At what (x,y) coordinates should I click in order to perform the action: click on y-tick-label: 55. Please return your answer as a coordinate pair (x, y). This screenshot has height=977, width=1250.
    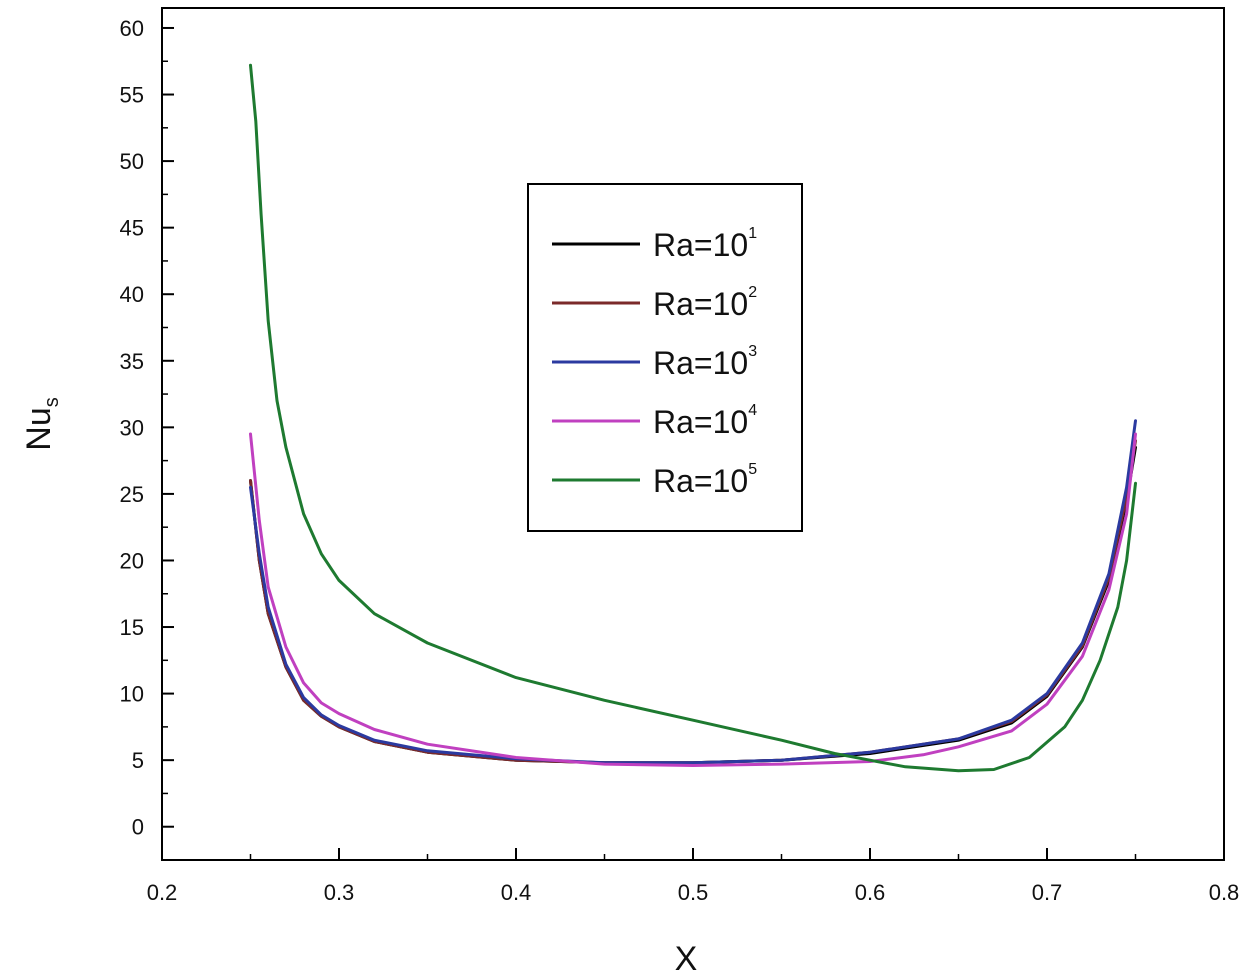
    Looking at the image, I should click on (132, 95).